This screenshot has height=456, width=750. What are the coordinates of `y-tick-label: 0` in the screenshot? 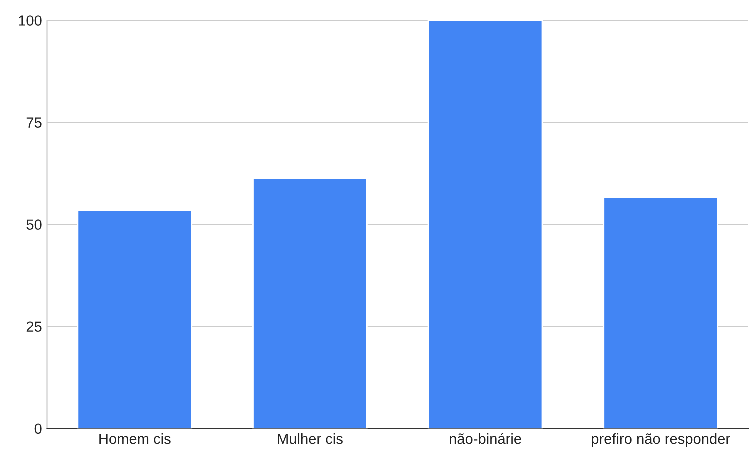 It's located at (38, 429).